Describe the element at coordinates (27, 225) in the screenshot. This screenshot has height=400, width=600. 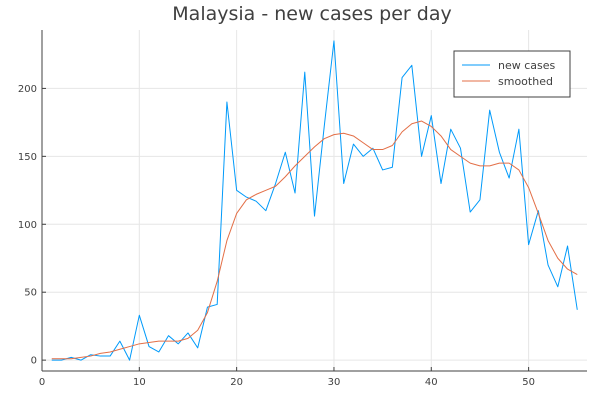
I see `y-tick-label: 100` at that location.